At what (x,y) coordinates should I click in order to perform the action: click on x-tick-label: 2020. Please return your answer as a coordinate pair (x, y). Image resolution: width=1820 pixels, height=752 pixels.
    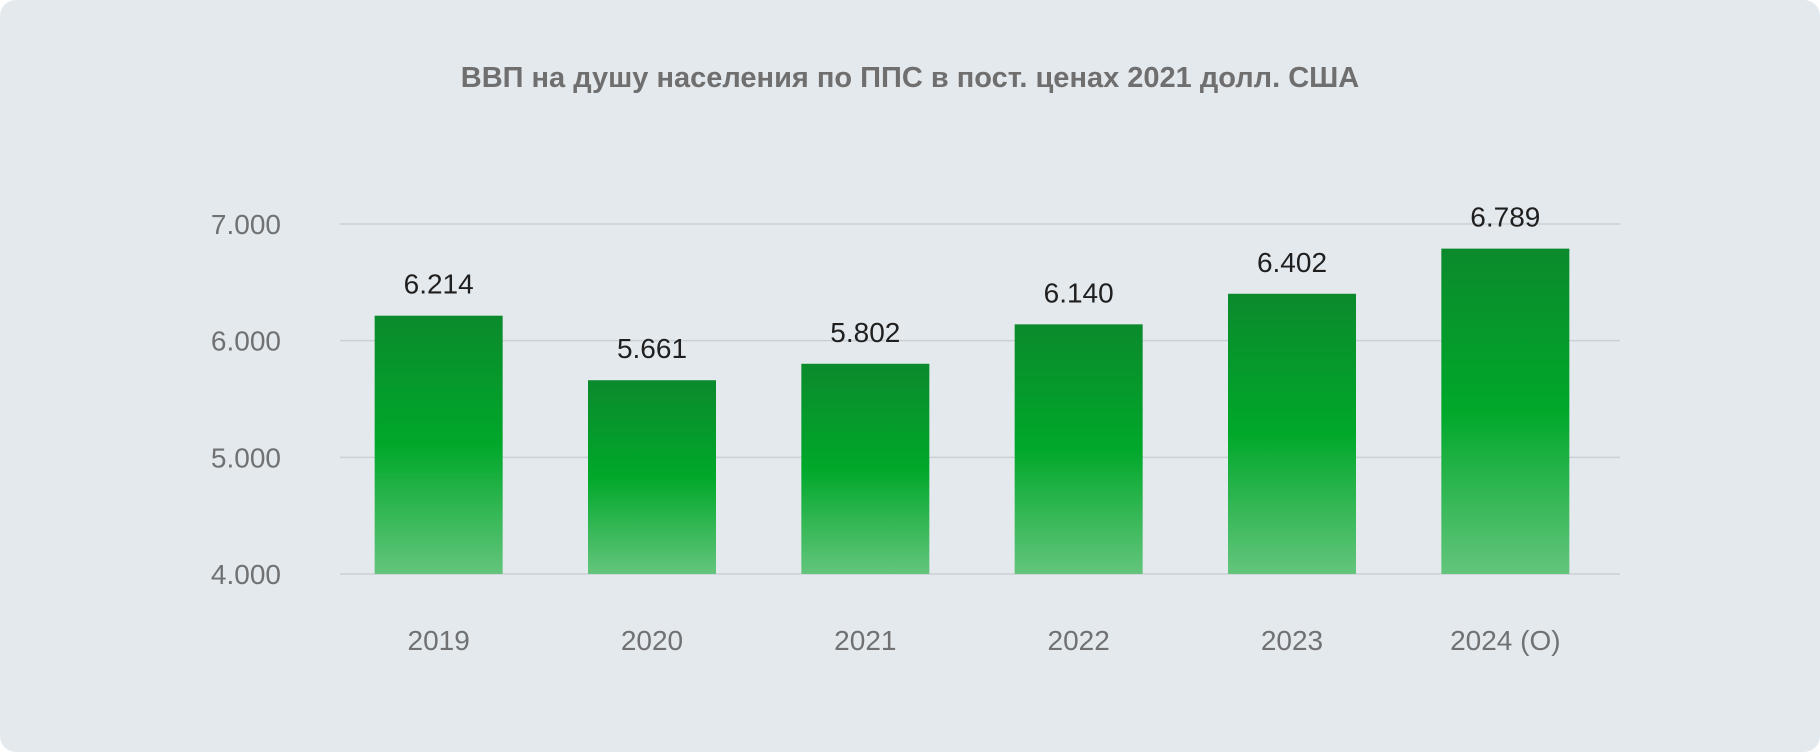
    Looking at the image, I should click on (652, 640).